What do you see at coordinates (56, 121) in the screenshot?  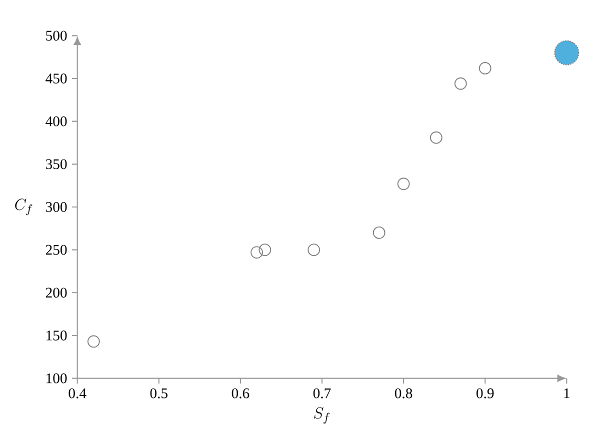 I see `y-tick-label: 400` at bounding box center [56, 121].